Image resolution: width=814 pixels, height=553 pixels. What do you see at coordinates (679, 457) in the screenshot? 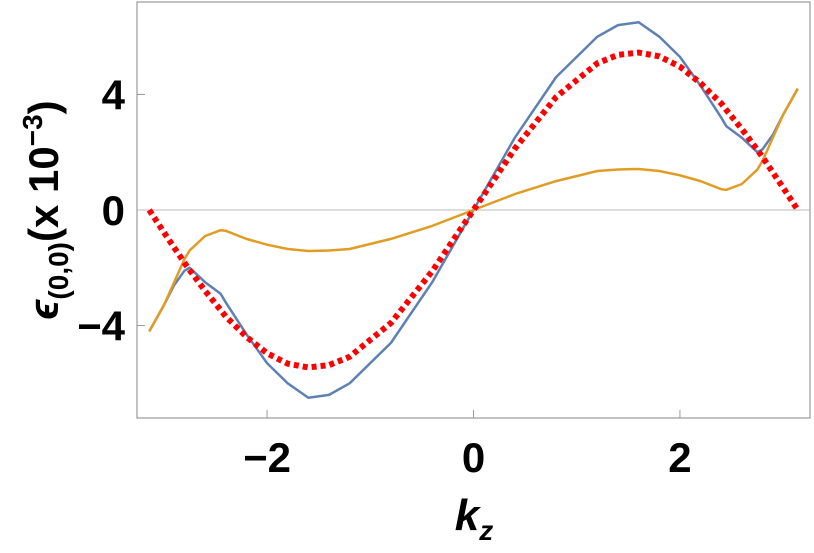
I see `x-tick-label: 2` at bounding box center [679, 457].